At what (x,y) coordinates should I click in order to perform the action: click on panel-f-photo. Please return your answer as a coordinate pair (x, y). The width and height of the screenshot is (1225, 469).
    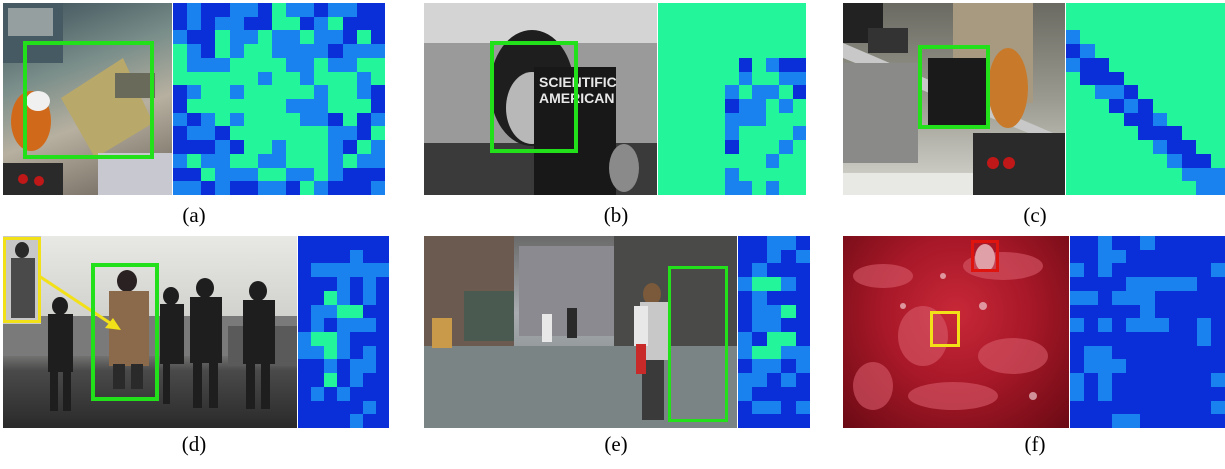
    Looking at the image, I should click on (956, 332).